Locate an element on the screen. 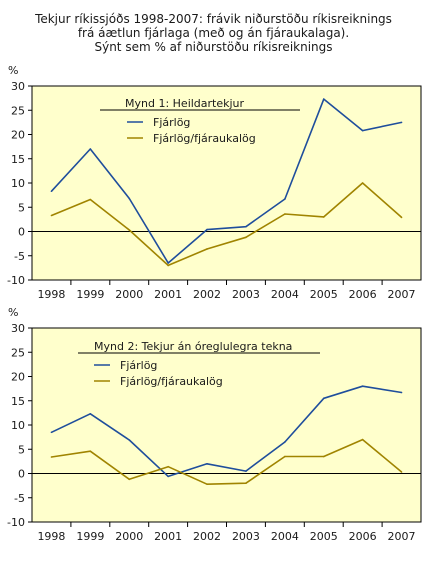 Image resolution: width=427 pixels, height=563 pixels. figure-title-line-3: Sýnt sem % af niðurstöðu ríkisreiknings is located at coordinates (213, 47).